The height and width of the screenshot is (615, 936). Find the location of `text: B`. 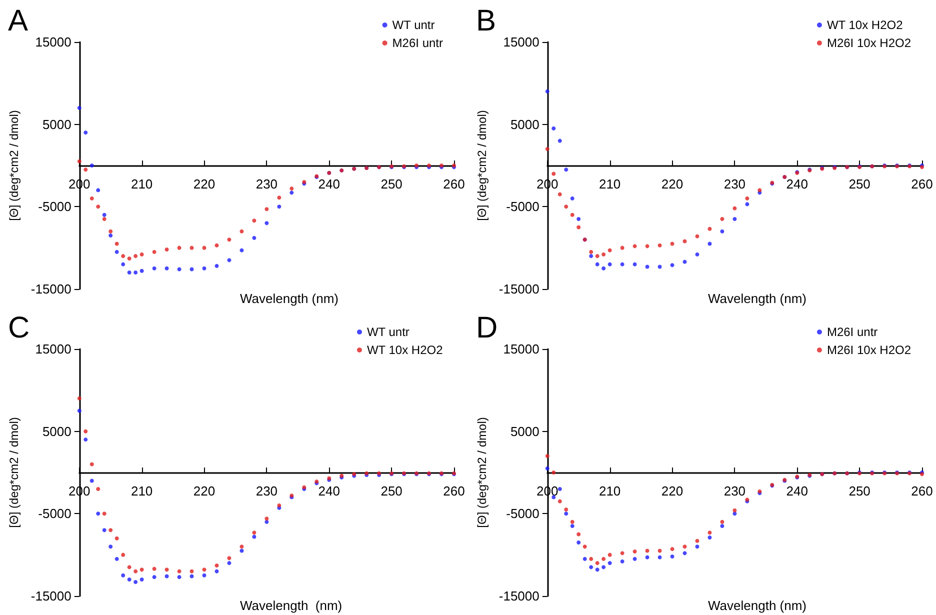

text: B is located at coordinates (486, 21).